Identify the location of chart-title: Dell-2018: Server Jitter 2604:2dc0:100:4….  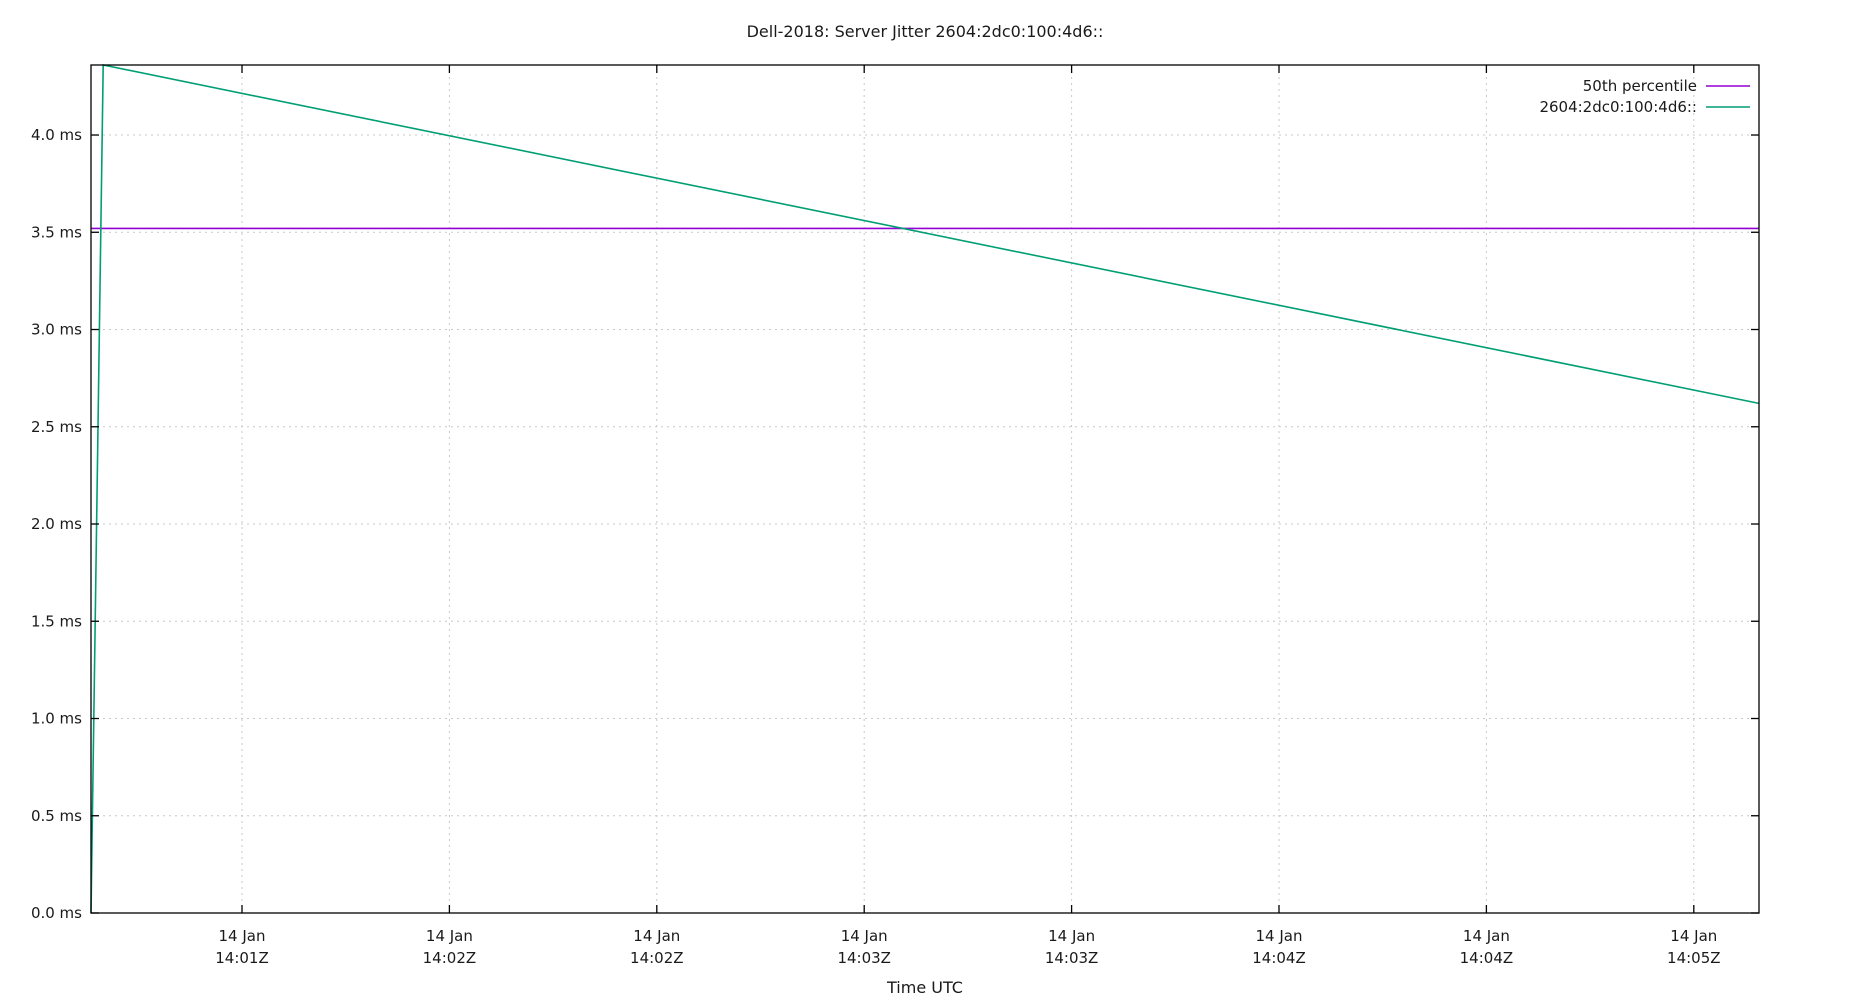
(925, 31).